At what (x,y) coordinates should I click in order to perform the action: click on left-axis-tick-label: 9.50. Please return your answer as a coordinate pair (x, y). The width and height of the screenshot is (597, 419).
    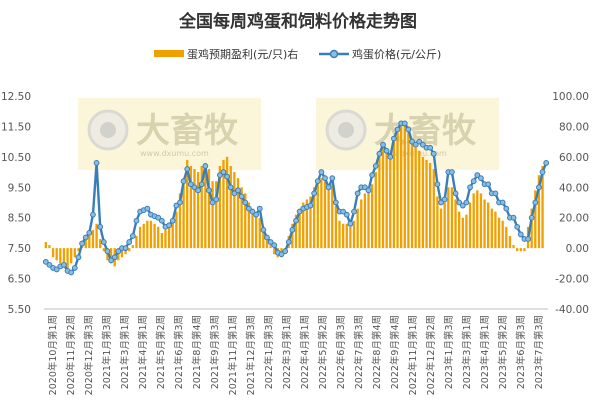
    Looking at the image, I should click on (19, 188).